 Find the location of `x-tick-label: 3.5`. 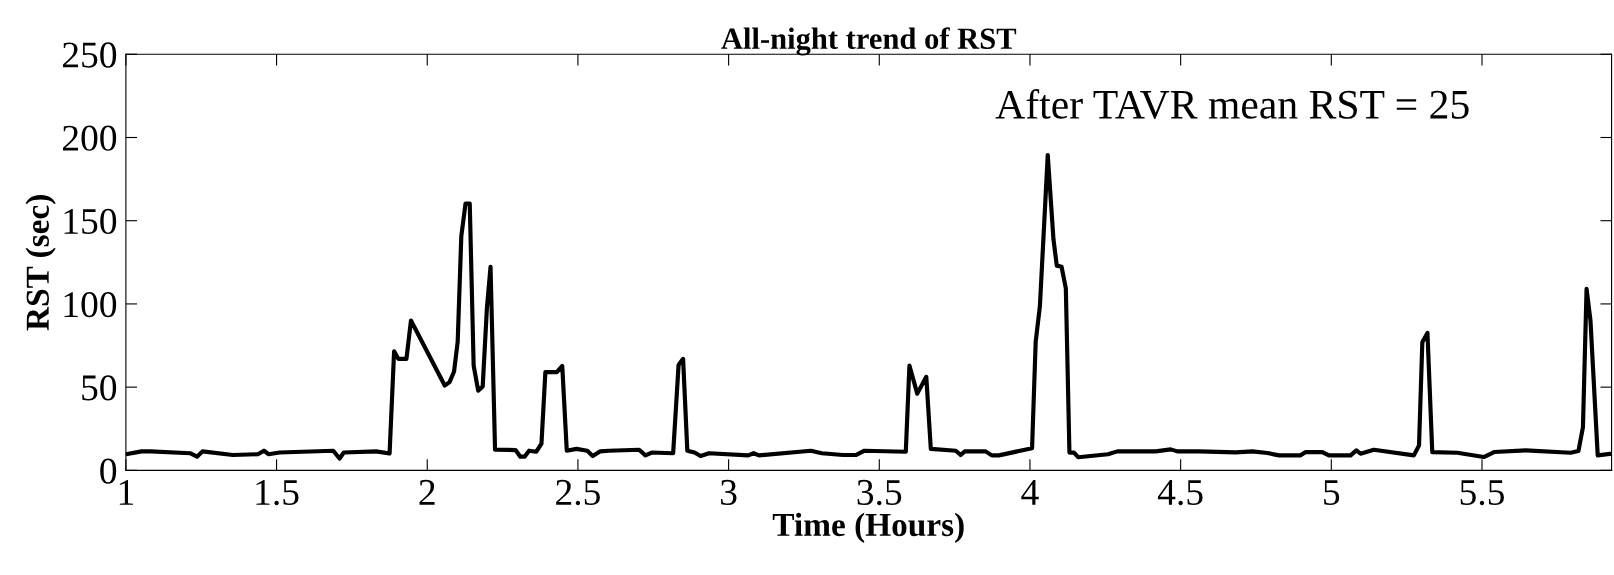

x-tick-label: 3.5 is located at coordinates (879, 492).